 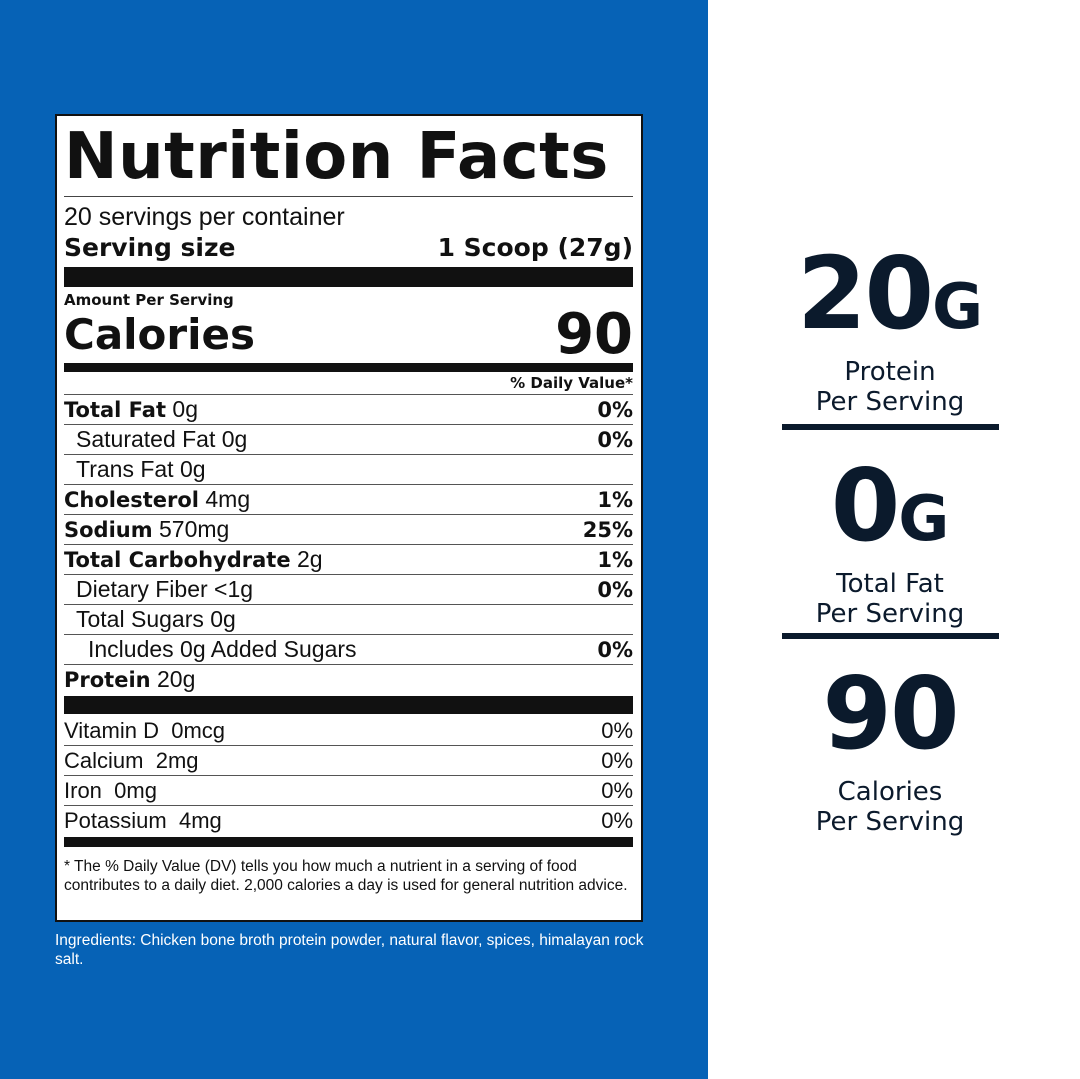 I want to click on vitamin-name: Potassium, so click(x=115, y=820).